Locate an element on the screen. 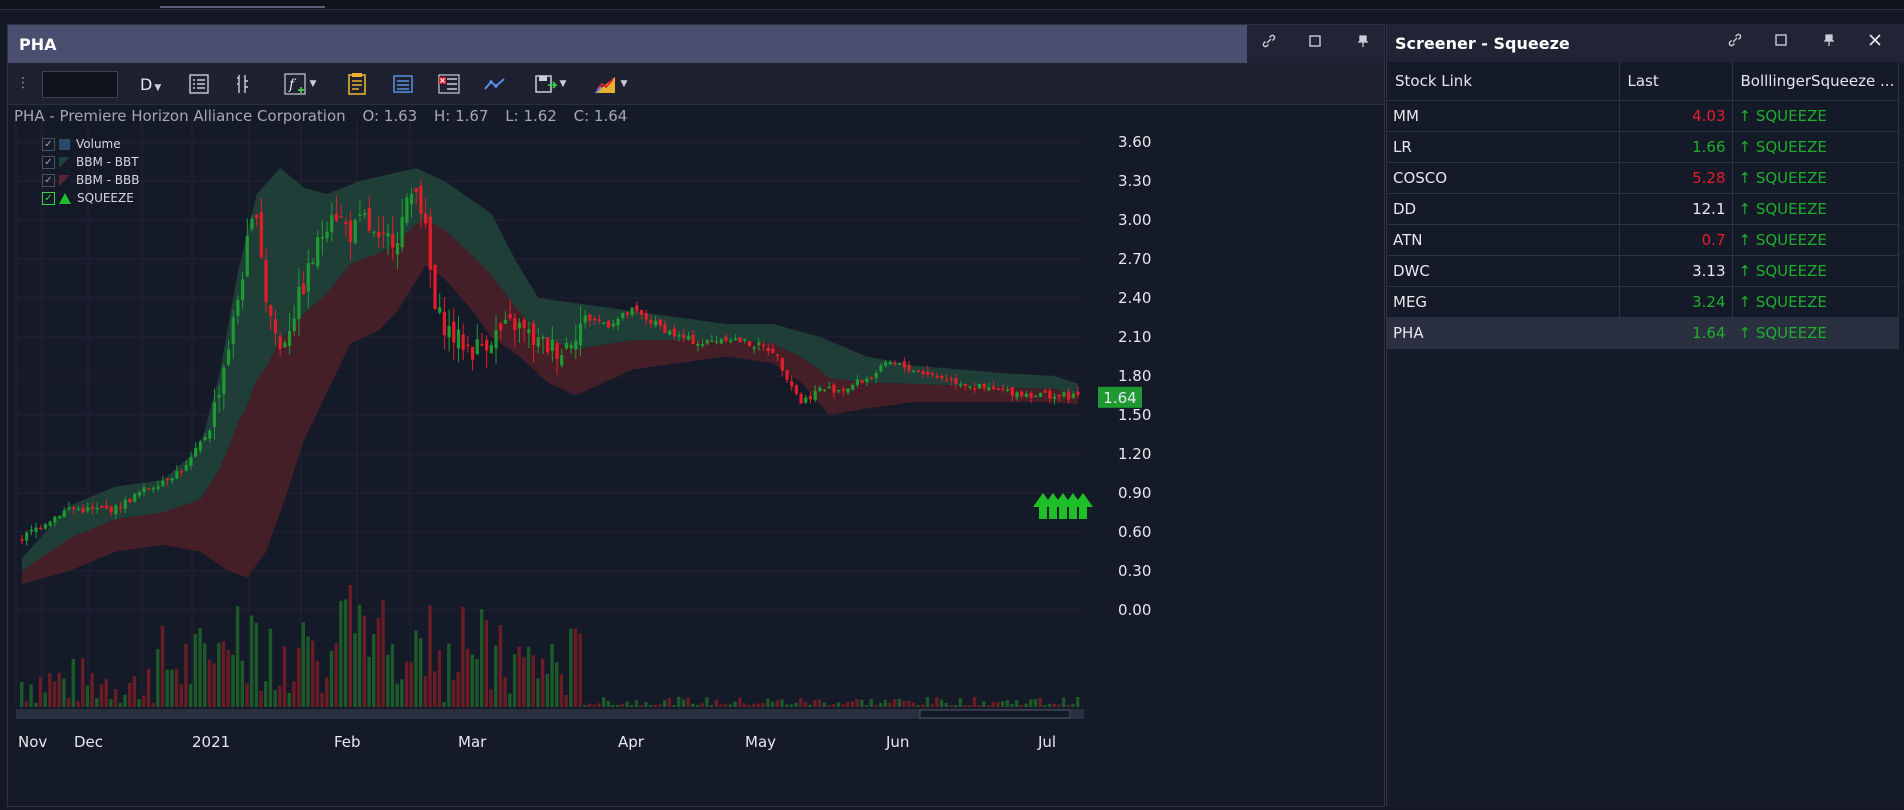 This screenshot has width=1904, height=810. scrollbar-thumb is located at coordinates (995, 714).